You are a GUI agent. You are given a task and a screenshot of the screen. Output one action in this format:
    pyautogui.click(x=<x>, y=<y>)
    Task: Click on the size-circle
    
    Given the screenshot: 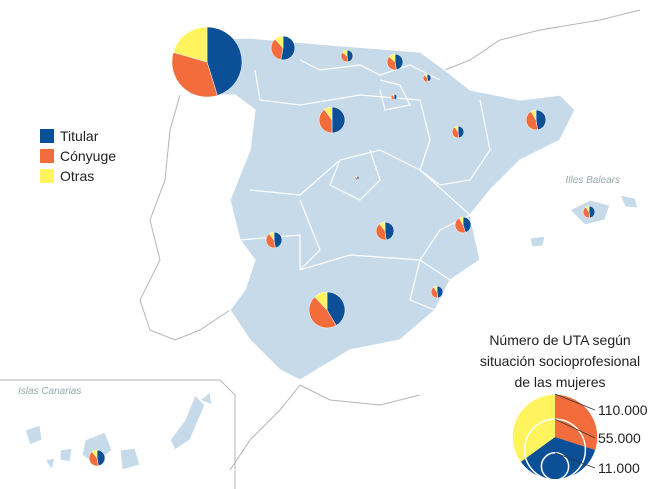 What is the action you would take?
    pyautogui.click(x=555, y=466)
    